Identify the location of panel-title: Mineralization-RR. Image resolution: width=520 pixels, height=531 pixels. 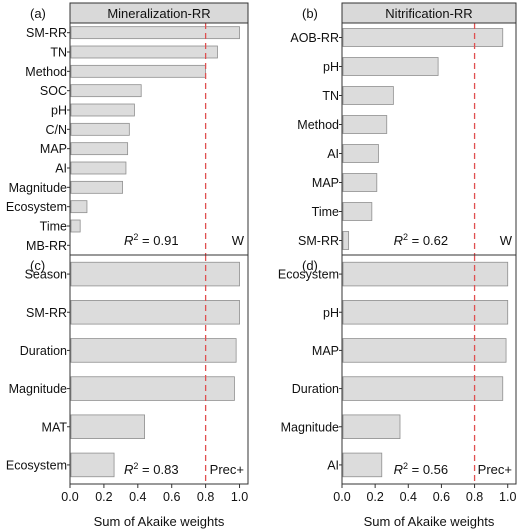
(158, 13).